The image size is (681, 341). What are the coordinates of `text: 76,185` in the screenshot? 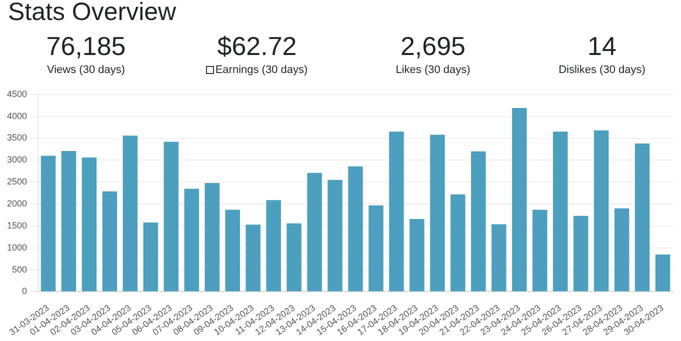 It's located at (86, 46).